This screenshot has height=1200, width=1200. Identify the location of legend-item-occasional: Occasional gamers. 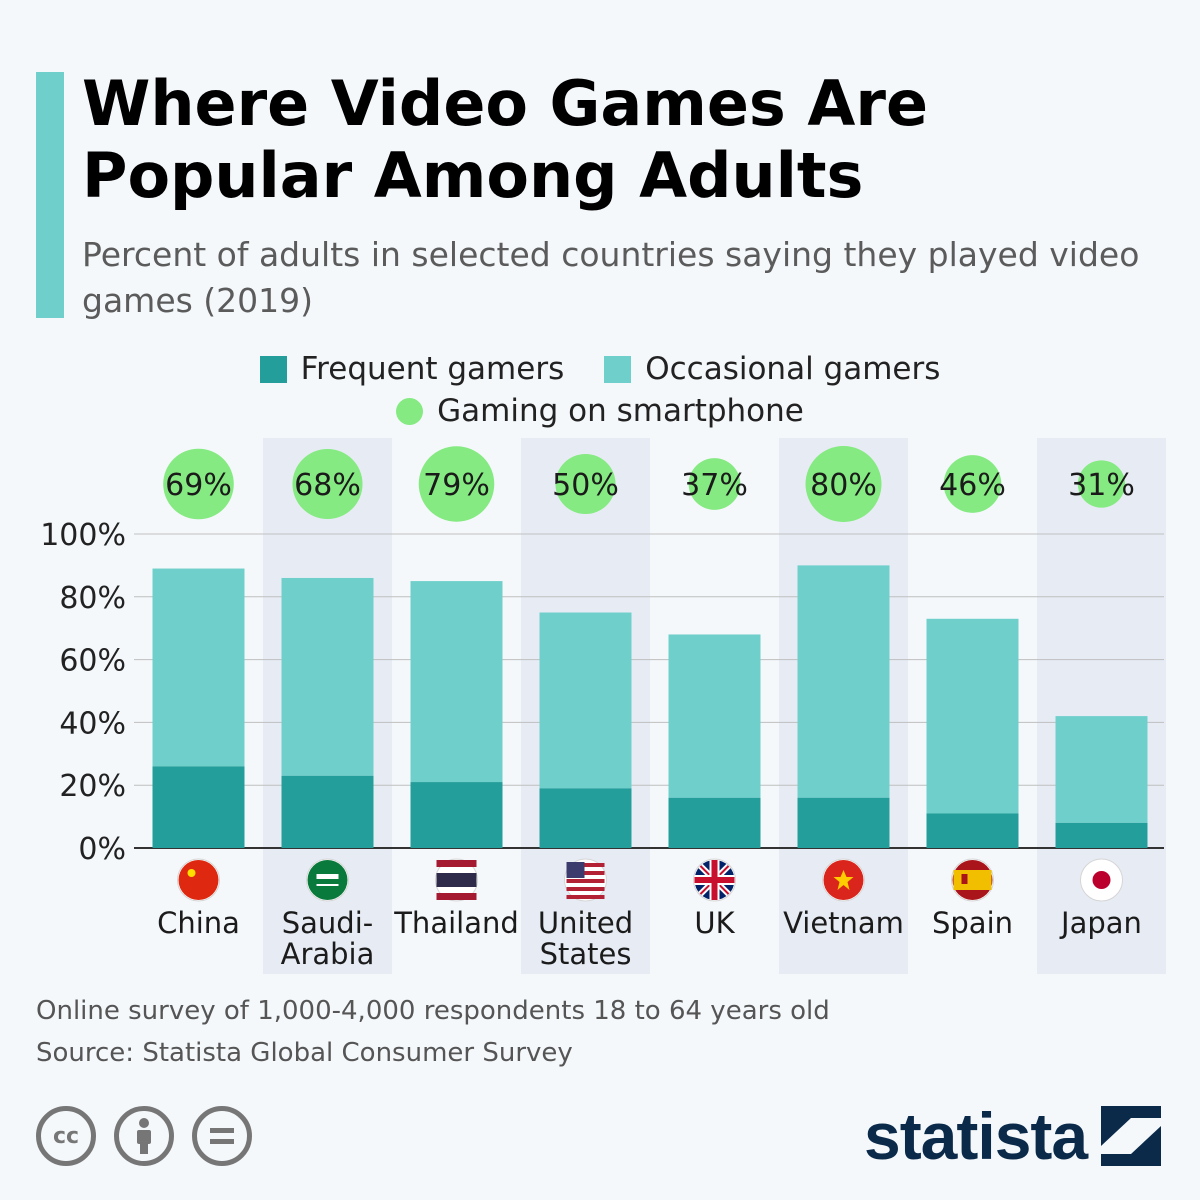
(772, 369).